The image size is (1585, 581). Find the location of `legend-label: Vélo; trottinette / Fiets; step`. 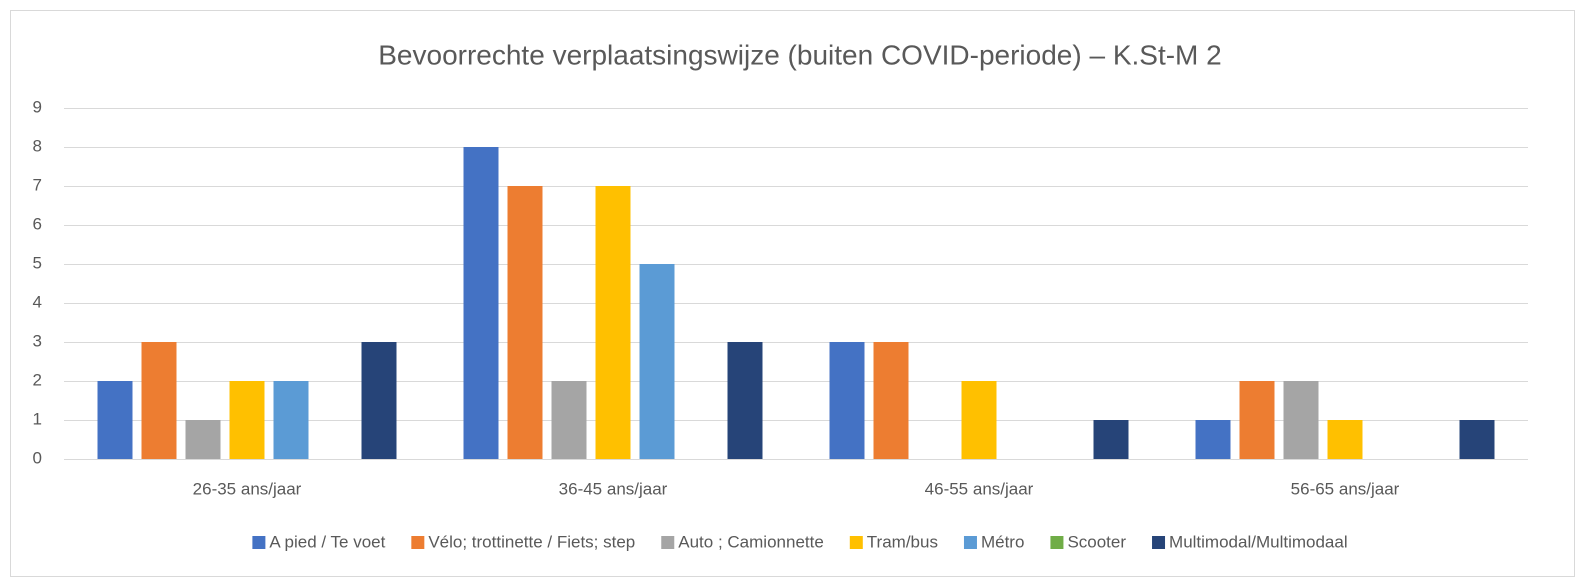

legend-label: Vélo; trottinette / Fiets; step is located at coordinates (531, 541).